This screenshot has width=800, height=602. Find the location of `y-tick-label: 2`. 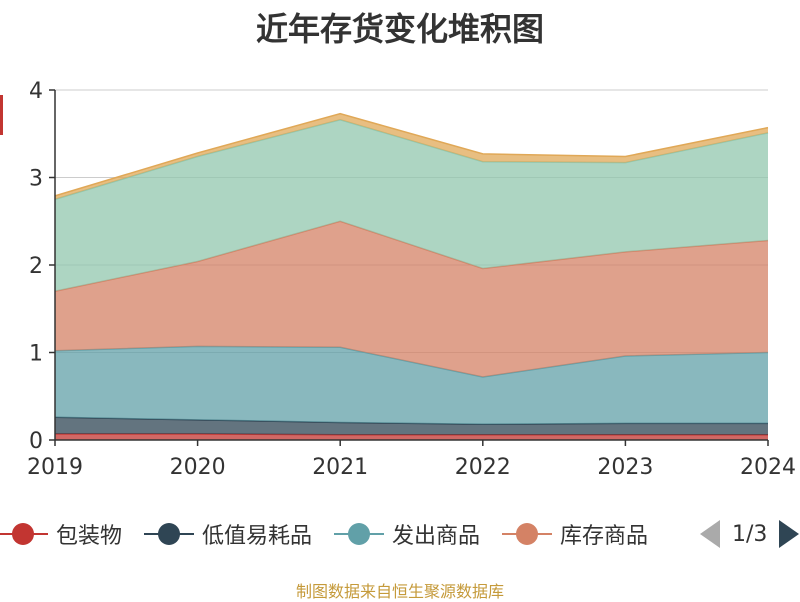

y-tick-label: 2 is located at coordinates (36, 266).